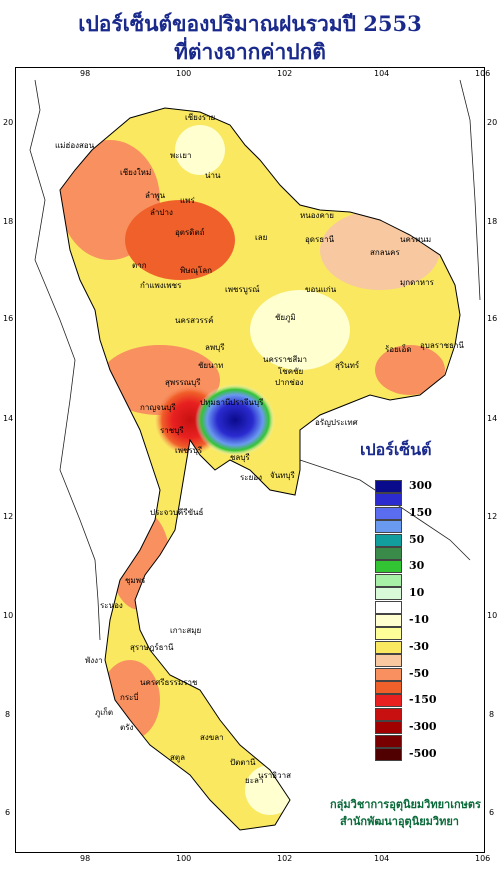  Describe the element at coordinates (8, 418) in the screenshot. I see `lat-tick-left: 14` at that location.